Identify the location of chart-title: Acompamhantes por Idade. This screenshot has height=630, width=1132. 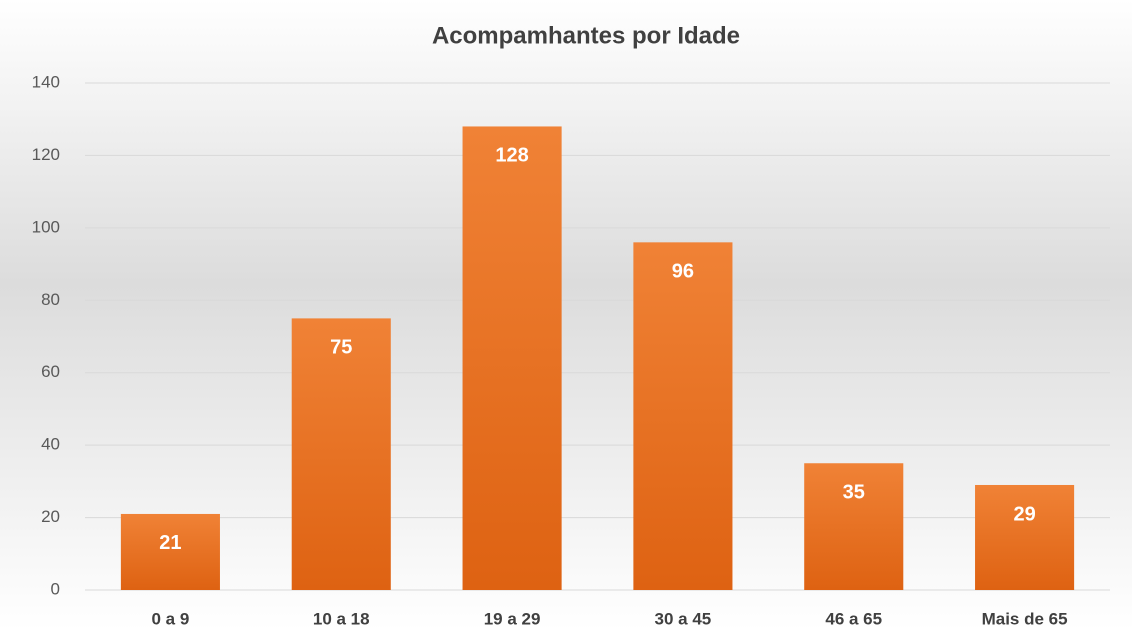
(586, 35).